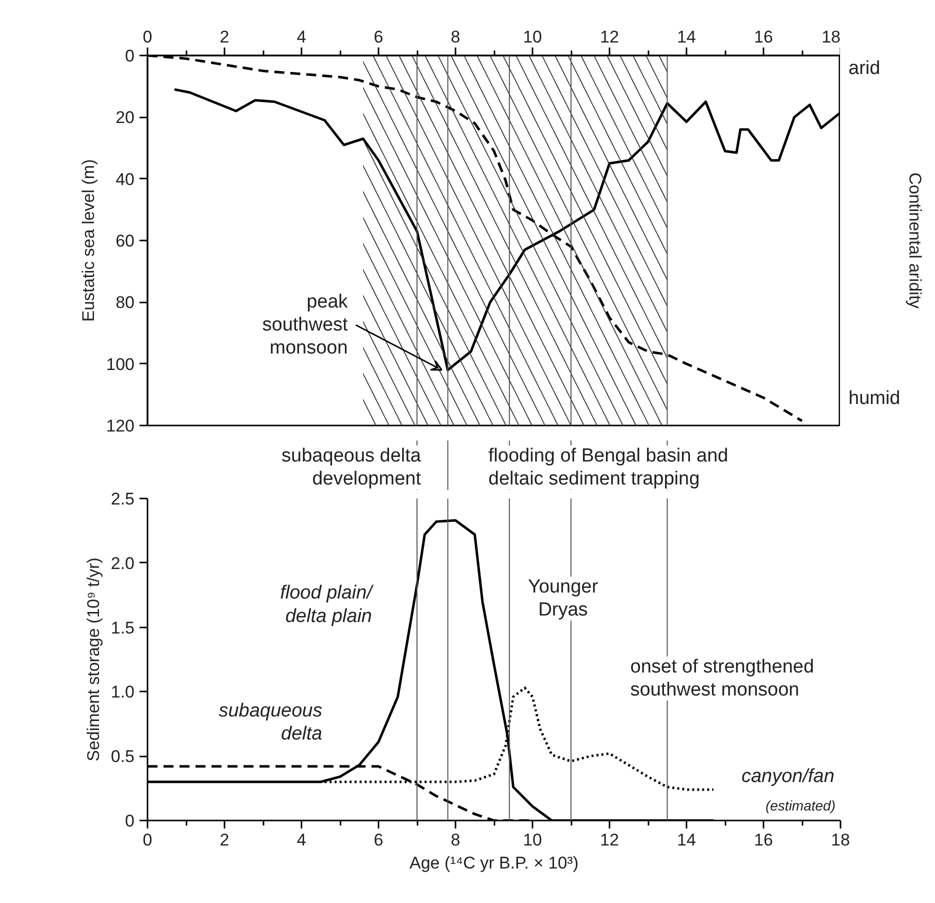 This screenshot has width=935, height=903. I want to click on y2-axis-title: Continental aridity, so click(915, 241).